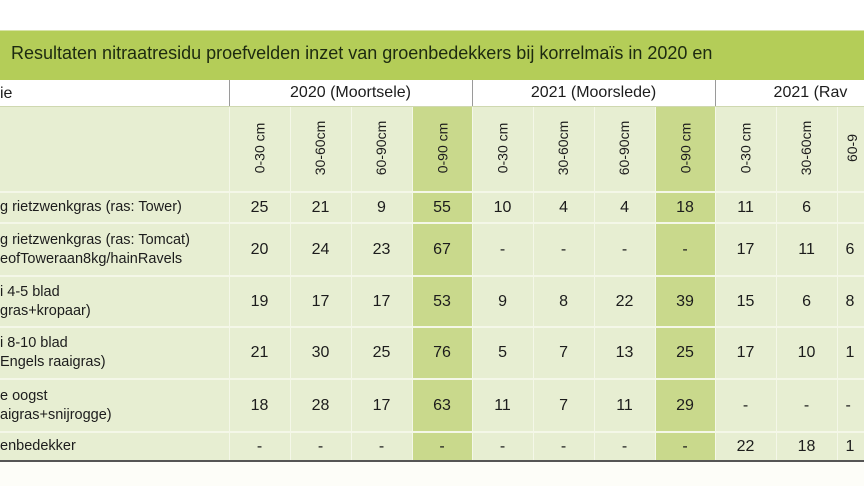  Describe the element at coordinates (321, 208) in the screenshot. I see `value-cell: 21` at that location.